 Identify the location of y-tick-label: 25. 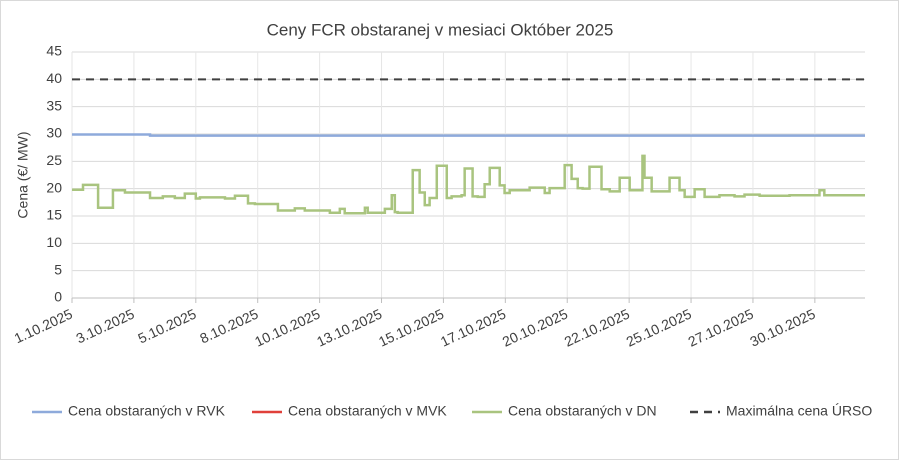
(54, 160).